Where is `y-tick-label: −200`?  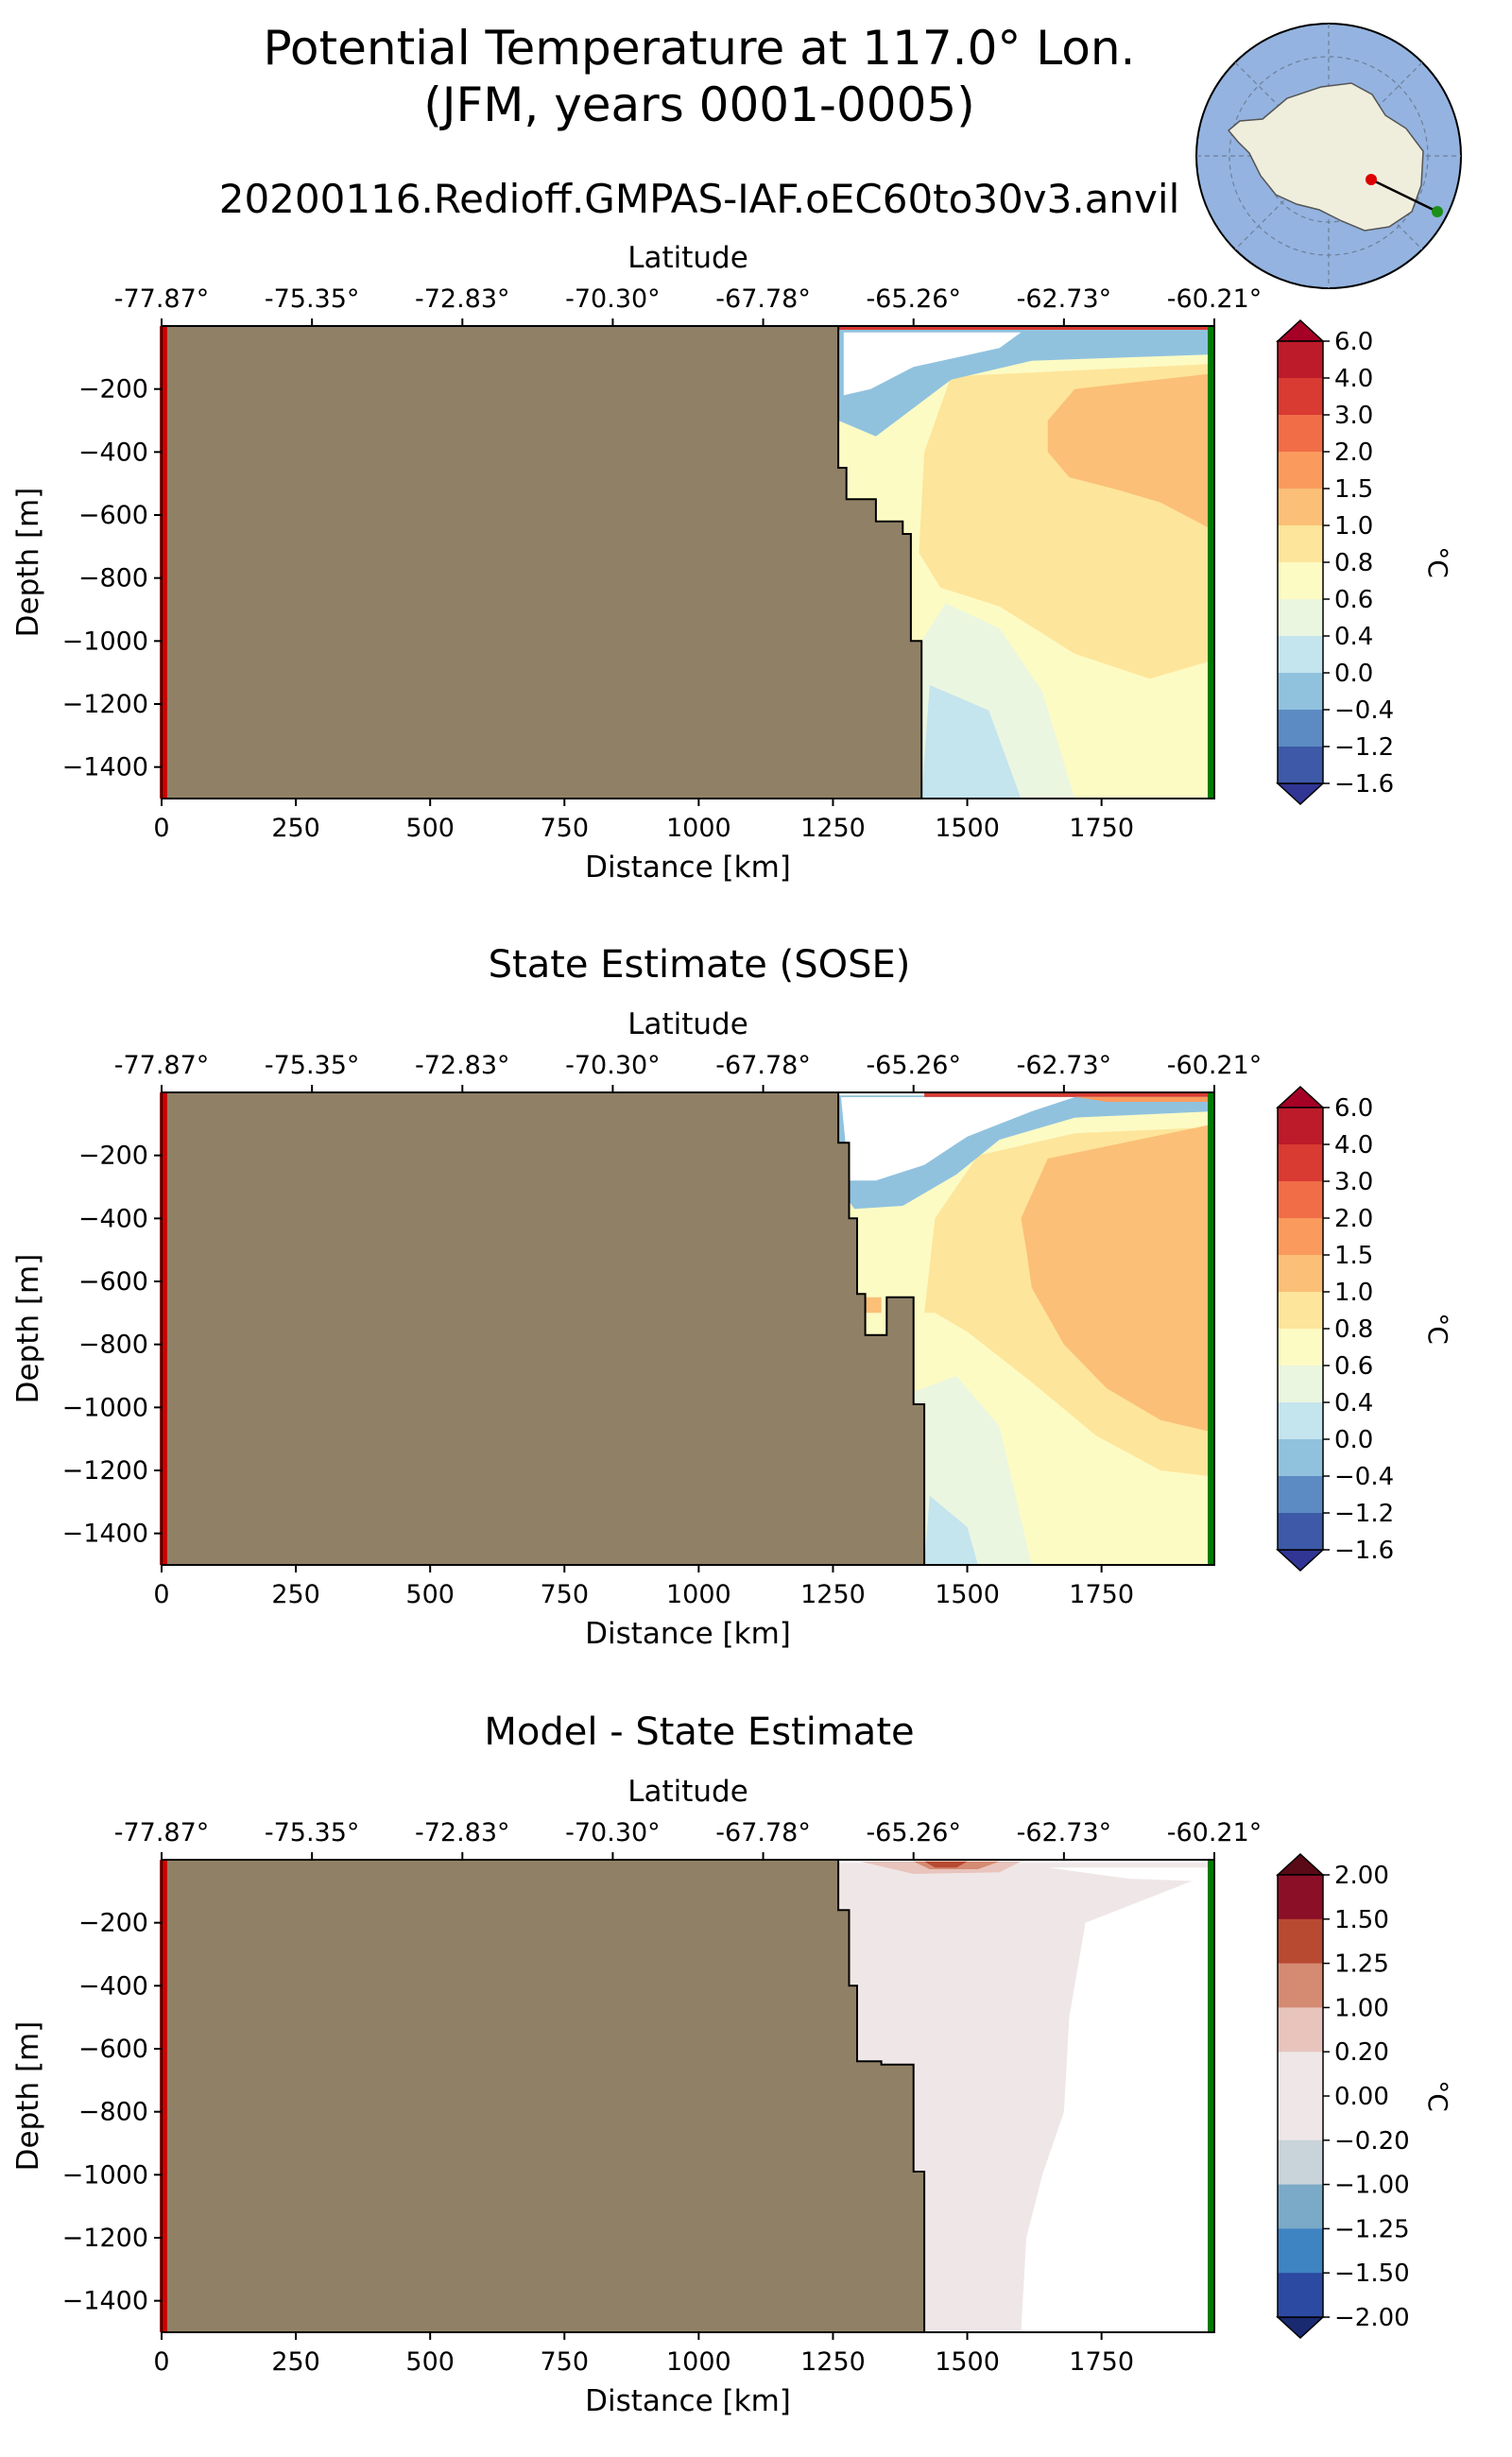 y-tick-label: −200 is located at coordinates (113, 1156).